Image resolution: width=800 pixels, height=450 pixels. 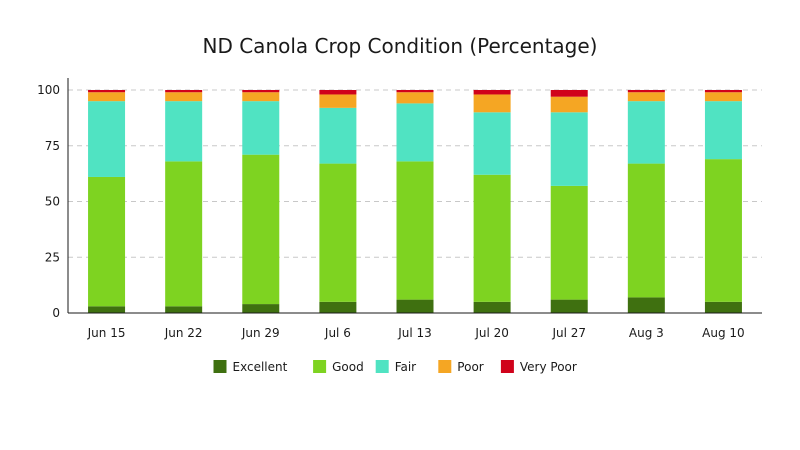 I want to click on y-tick-label: 25, so click(x=52, y=257).